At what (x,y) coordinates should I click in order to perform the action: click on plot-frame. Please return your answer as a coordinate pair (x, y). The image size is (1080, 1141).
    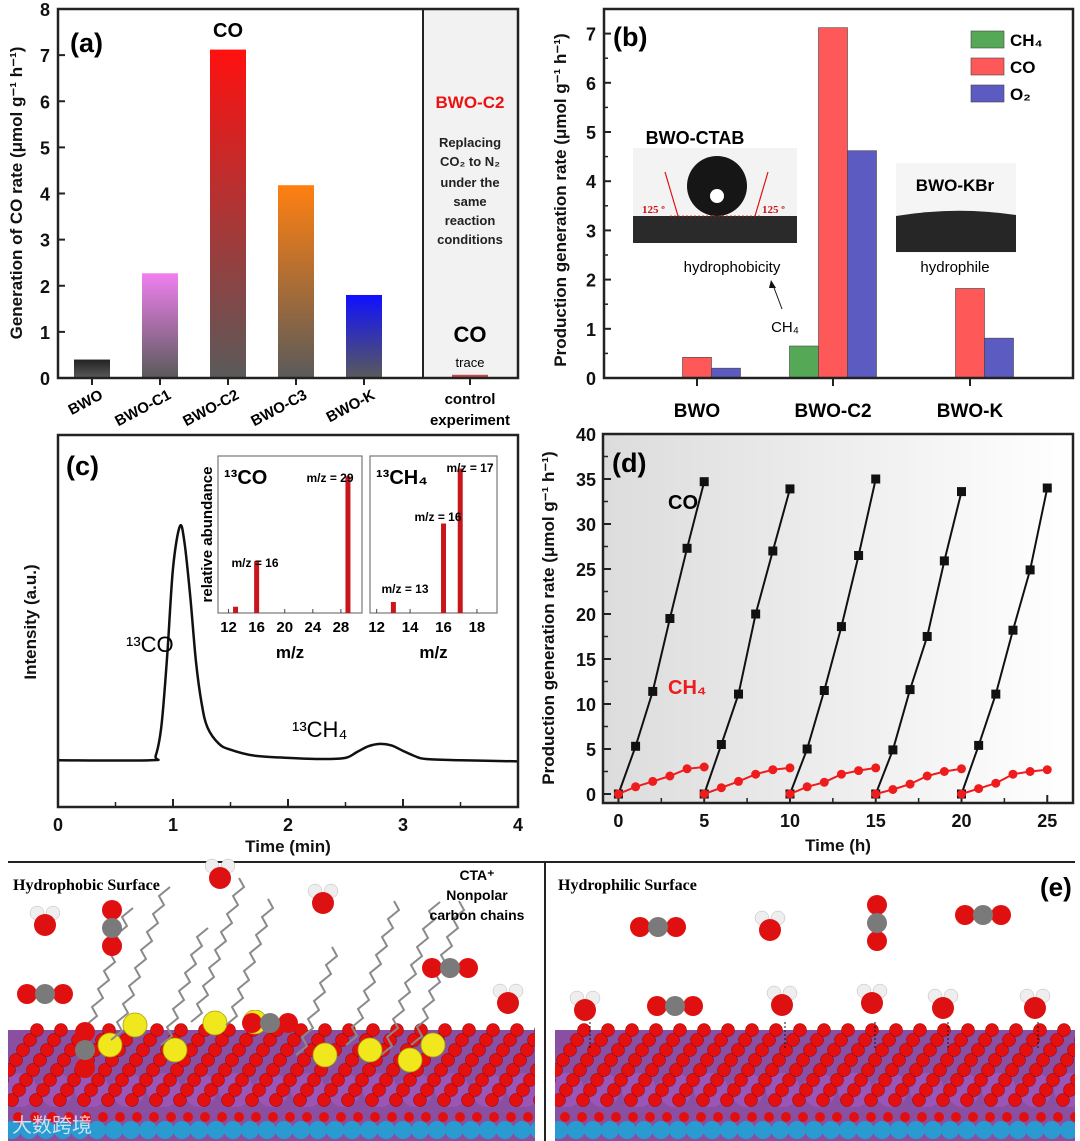
    Looking at the image, I should click on (838, 193).